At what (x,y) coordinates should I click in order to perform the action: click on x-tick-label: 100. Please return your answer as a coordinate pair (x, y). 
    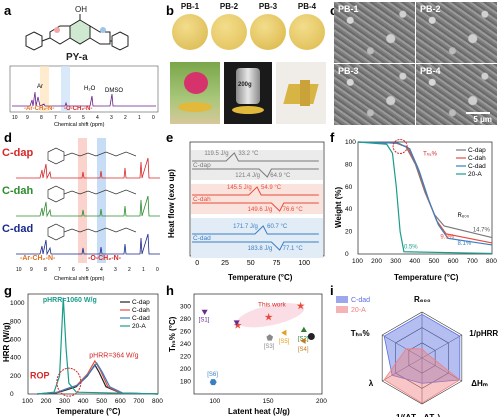
    Looking at the image, I should click on (214, 401).